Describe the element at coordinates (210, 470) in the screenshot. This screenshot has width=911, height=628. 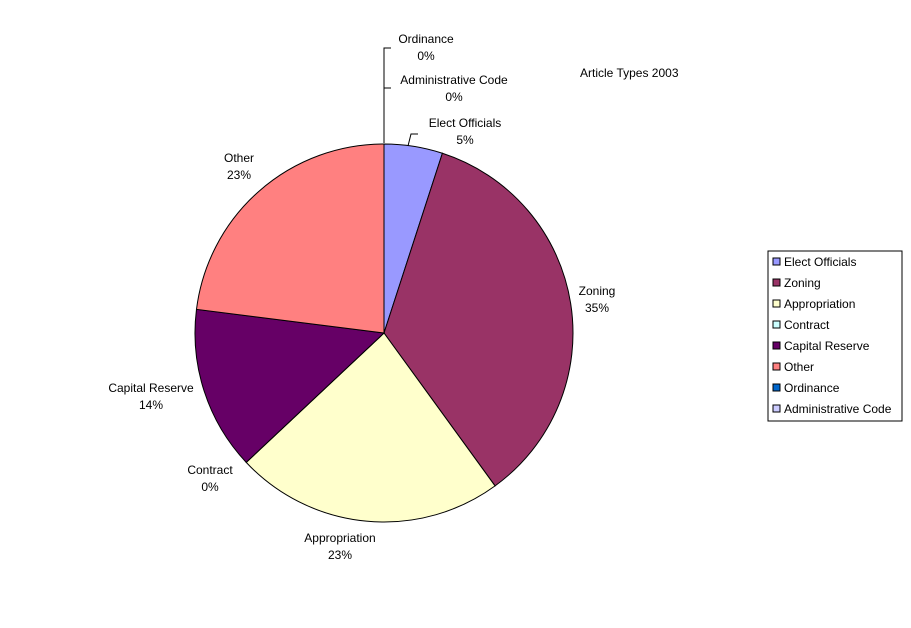
I see `slice-label-contract: Contract` at that location.